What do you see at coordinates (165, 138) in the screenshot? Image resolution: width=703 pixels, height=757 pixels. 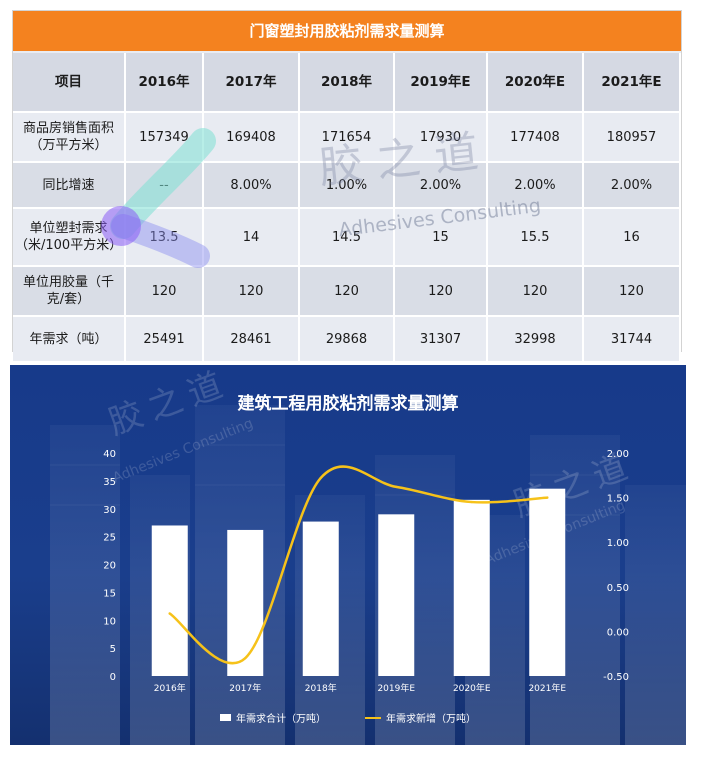 I see `table-cell: 157349` at bounding box center [165, 138].